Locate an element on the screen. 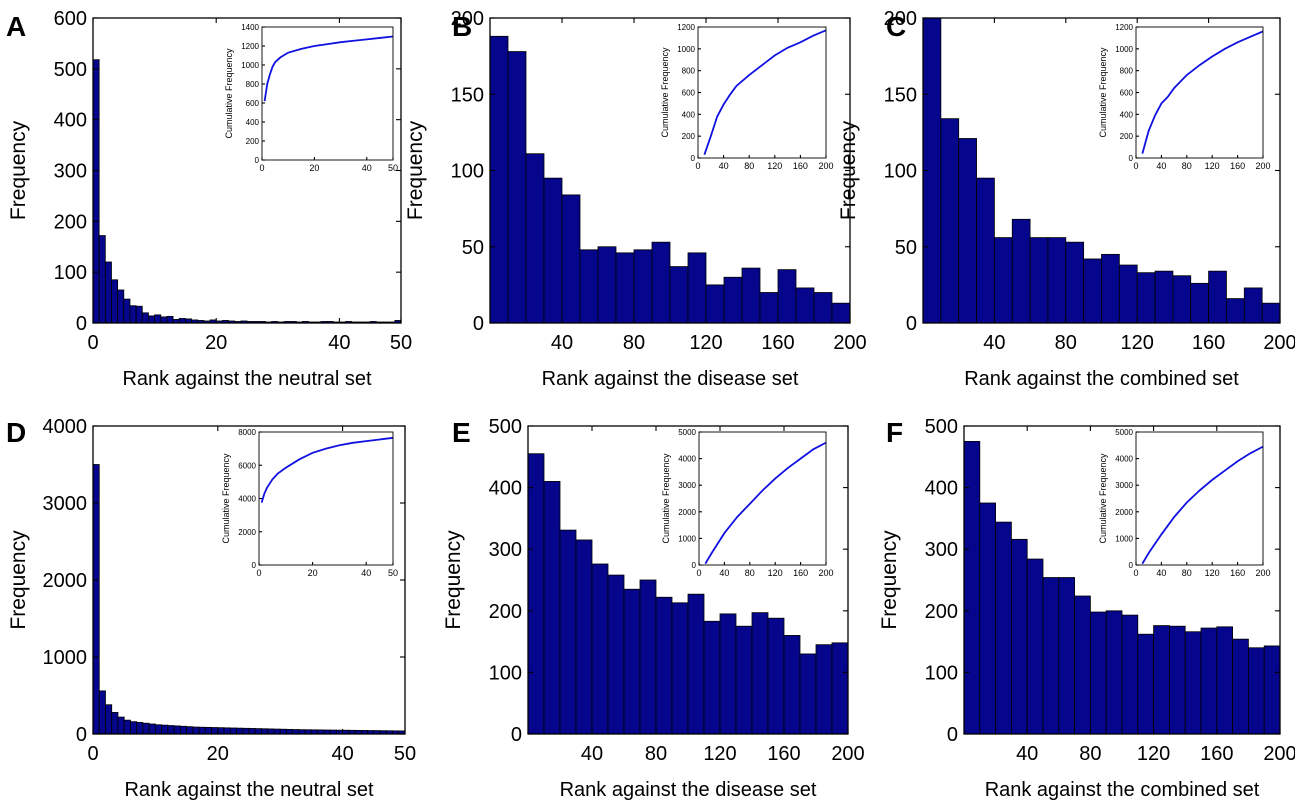 This screenshot has height=800, width=1295. panel-label: F is located at coordinates (894, 432).